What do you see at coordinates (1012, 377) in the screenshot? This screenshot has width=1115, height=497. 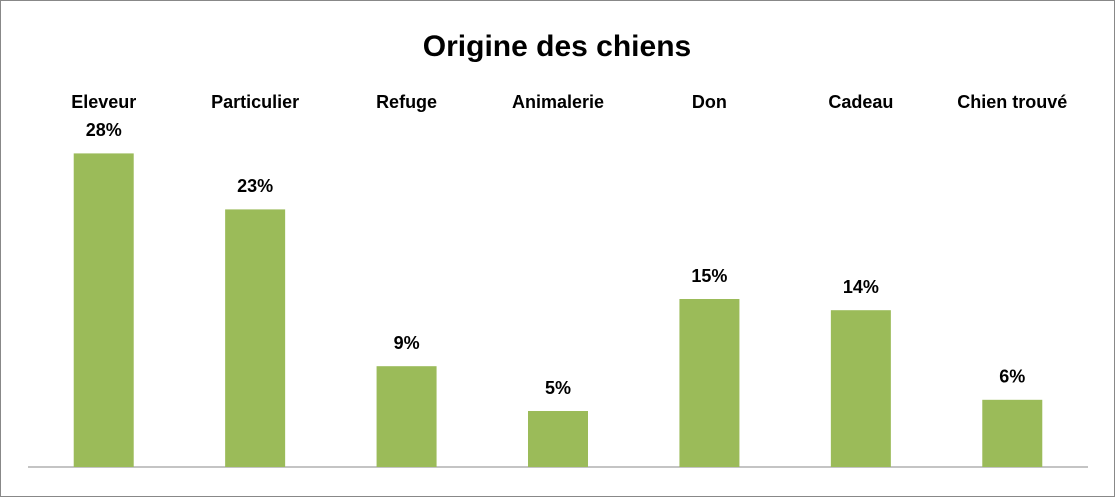 I see `value-label: 6%` at bounding box center [1012, 377].